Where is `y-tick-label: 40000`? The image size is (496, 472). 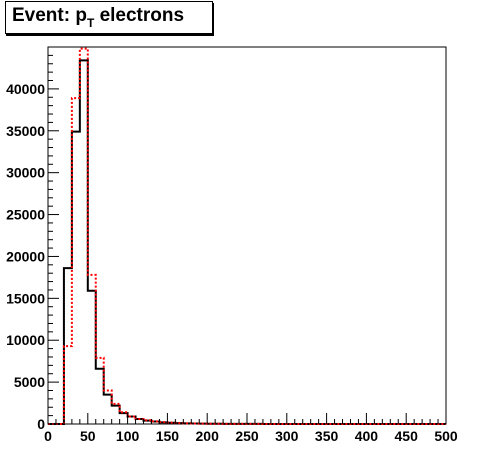
y-tick-label: 40000 is located at coordinates (25, 89).